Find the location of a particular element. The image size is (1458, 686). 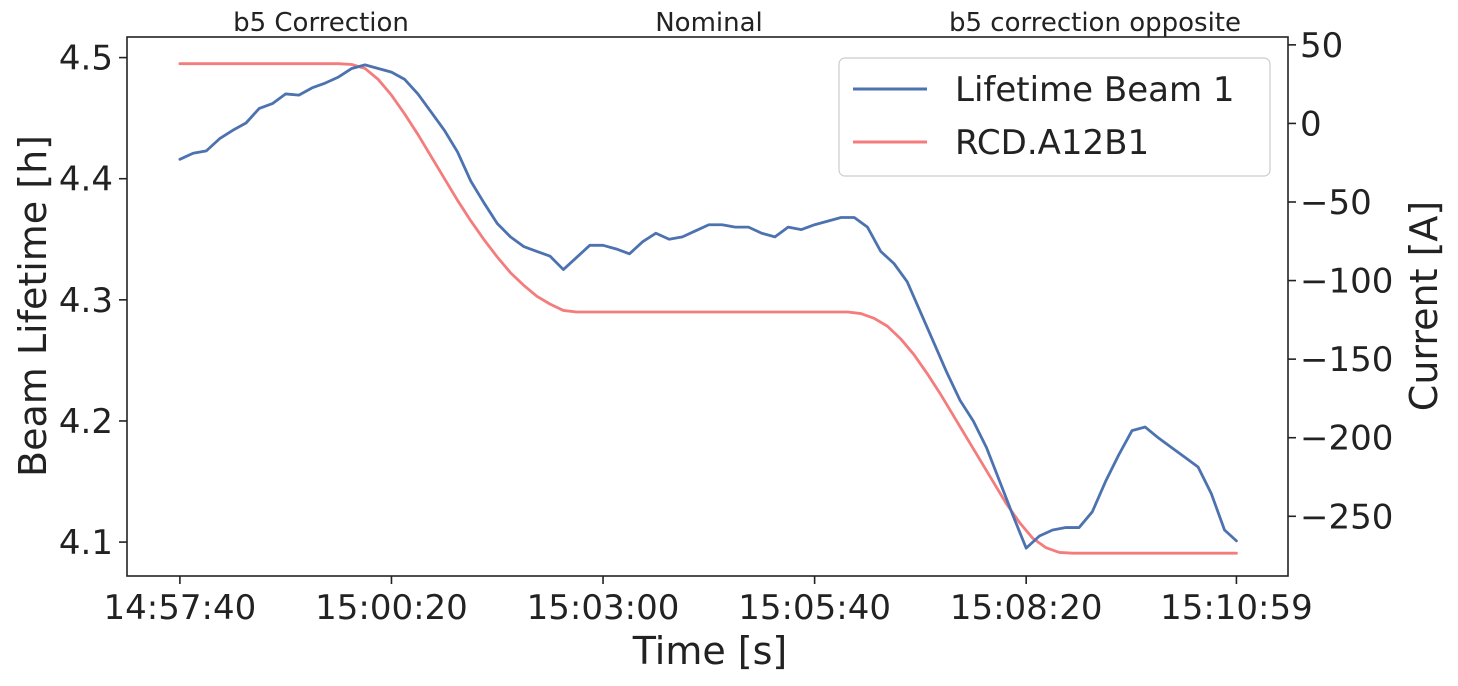

x-tick-label: 14:57:40 is located at coordinates (180, 608).